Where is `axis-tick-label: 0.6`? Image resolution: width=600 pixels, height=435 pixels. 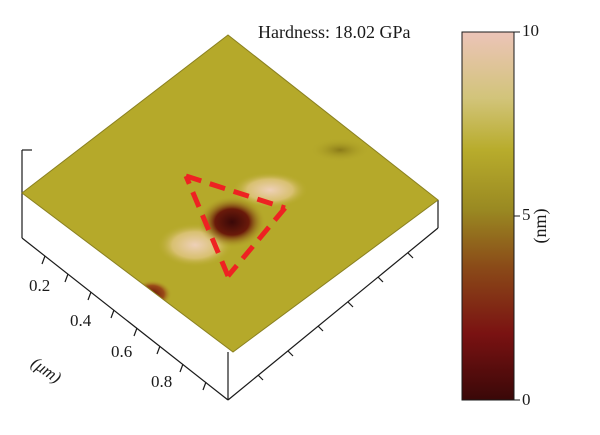
axis-tick-label: 0.6 is located at coordinates (122, 351).